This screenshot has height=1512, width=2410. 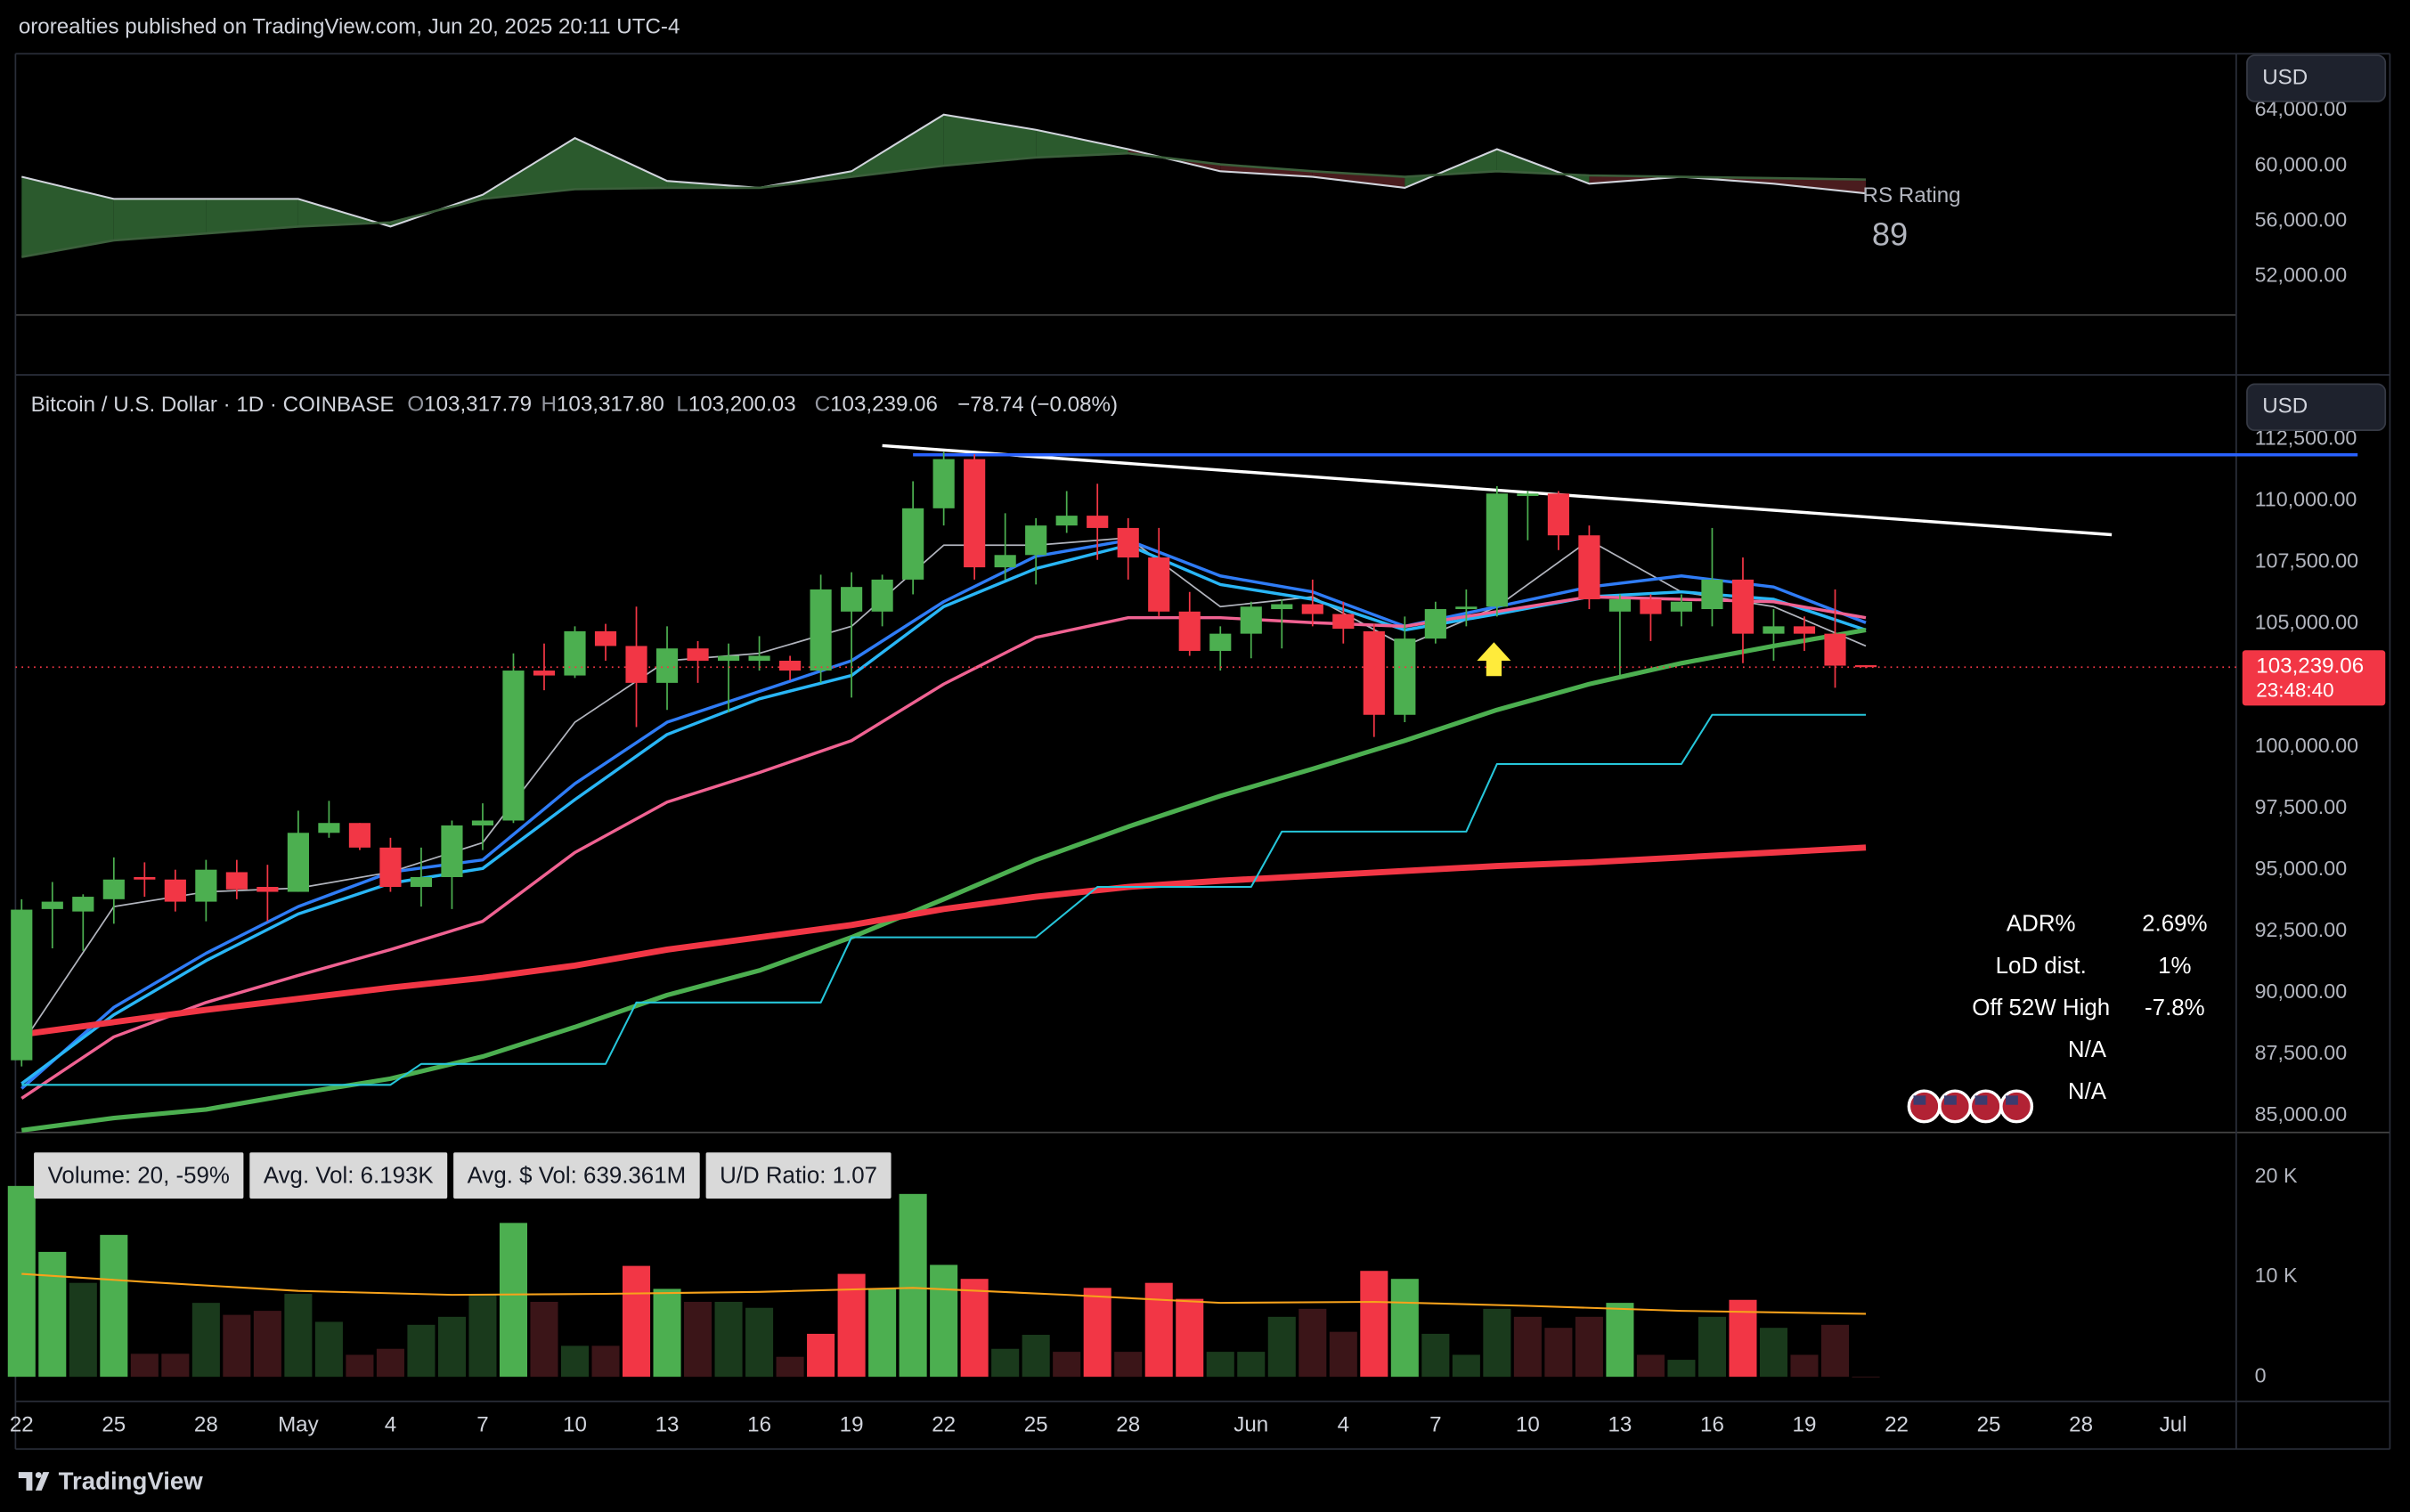 What do you see at coordinates (2301, 163) in the screenshot?
I see `y-tick-label: 60,000.00` at bounding box center [2301, 163].